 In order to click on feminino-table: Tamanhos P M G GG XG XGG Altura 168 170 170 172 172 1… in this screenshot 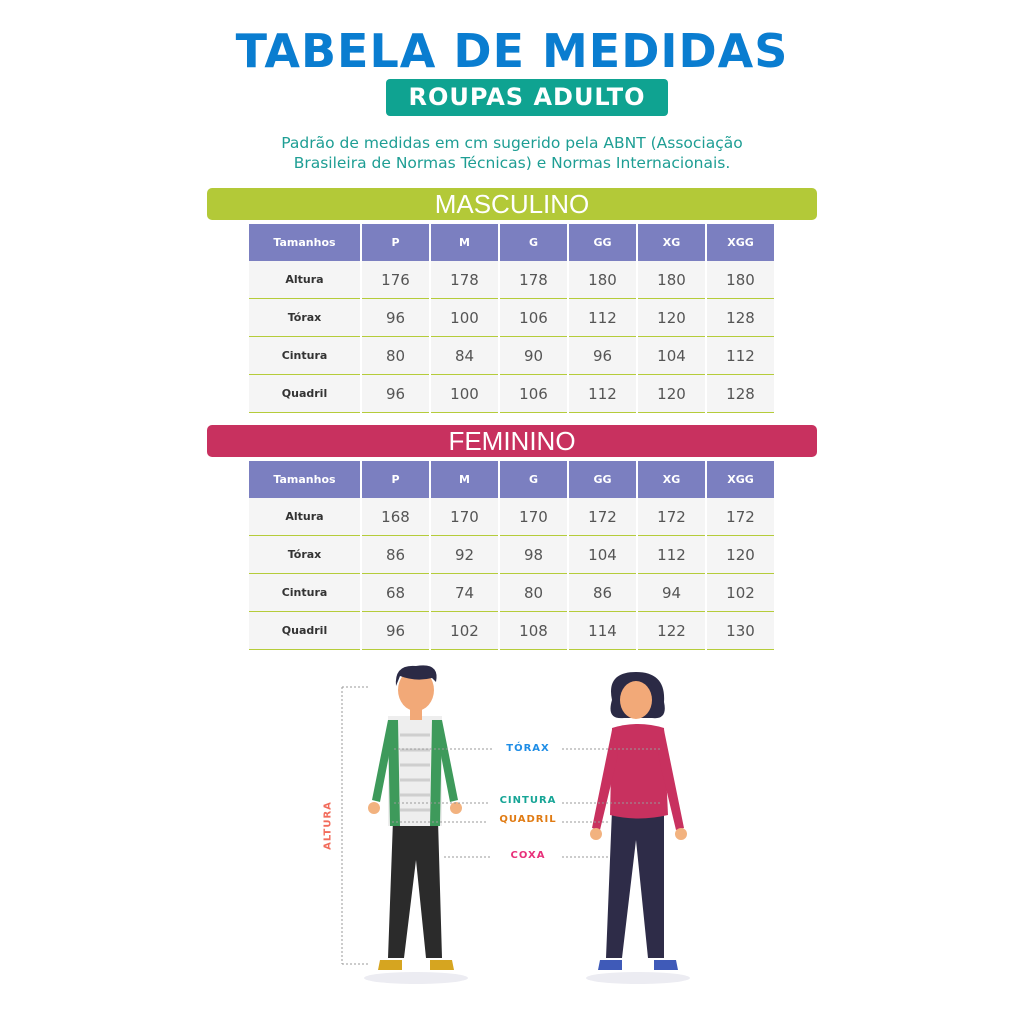, I will do `click(511, 555)`.